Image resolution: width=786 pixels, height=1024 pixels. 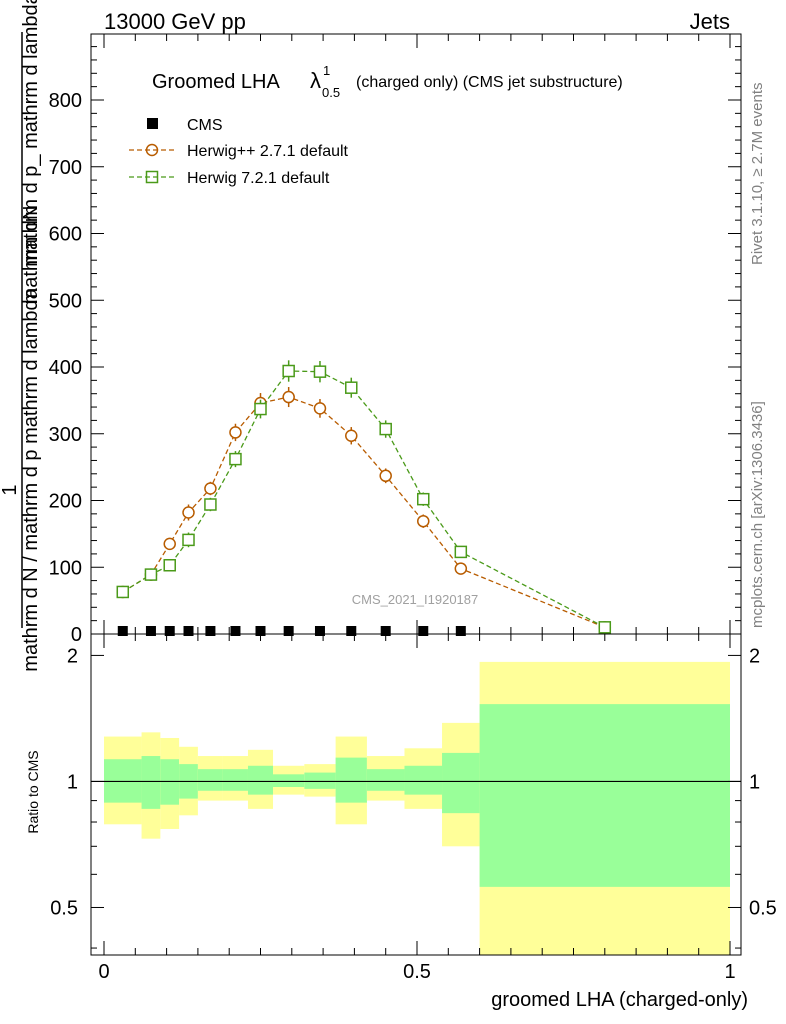 What do you see at coordinates (268, 151) in the screenshot?
I see `legend-label-herwigpp: Herwig++ 2.7.1 default` at bounding box center [268, 151].